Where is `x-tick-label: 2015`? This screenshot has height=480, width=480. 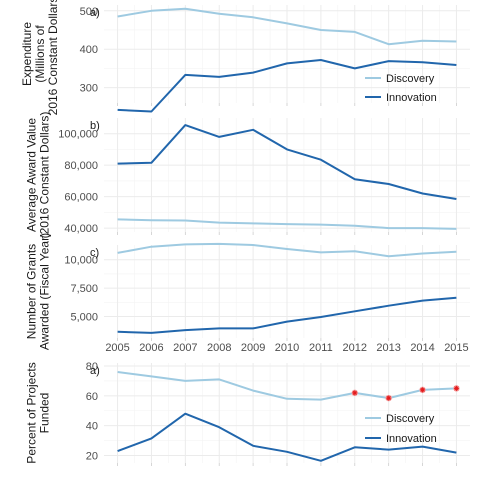 x-tick-label: 2015 is located at coordinates (456, 348).